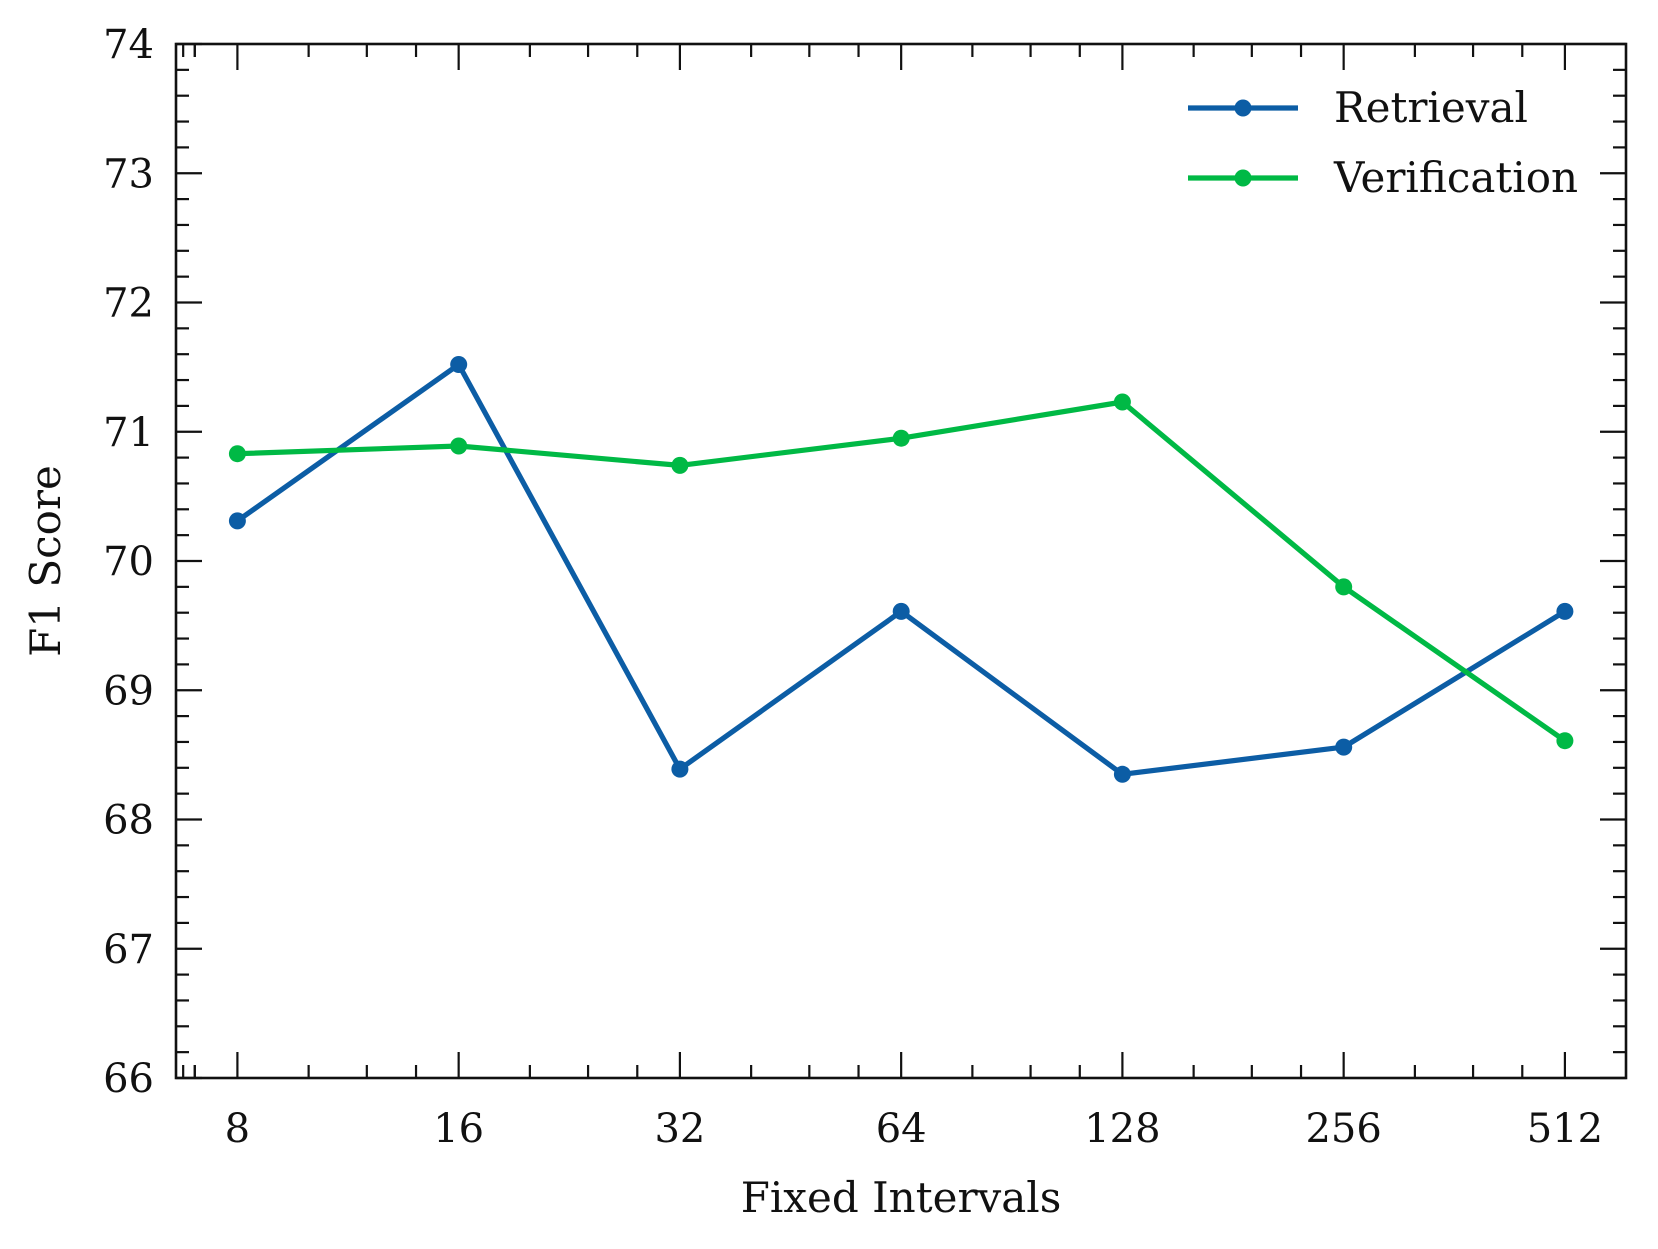 The width and height of the screenshot is (1658, 1249). I want to click on x-tick-label: 32, so click(679, 1129).